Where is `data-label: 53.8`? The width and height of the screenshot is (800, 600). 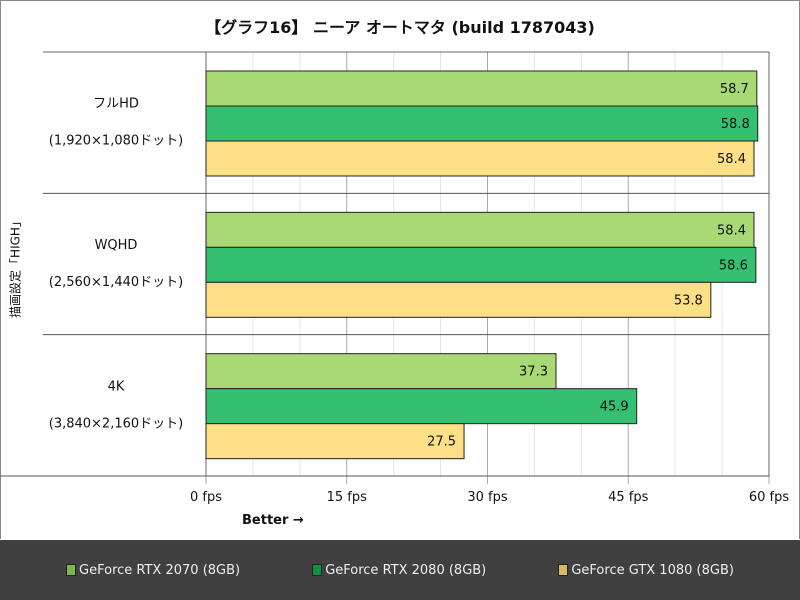 data-label: 53.8 is located at coordinates (688, 300).